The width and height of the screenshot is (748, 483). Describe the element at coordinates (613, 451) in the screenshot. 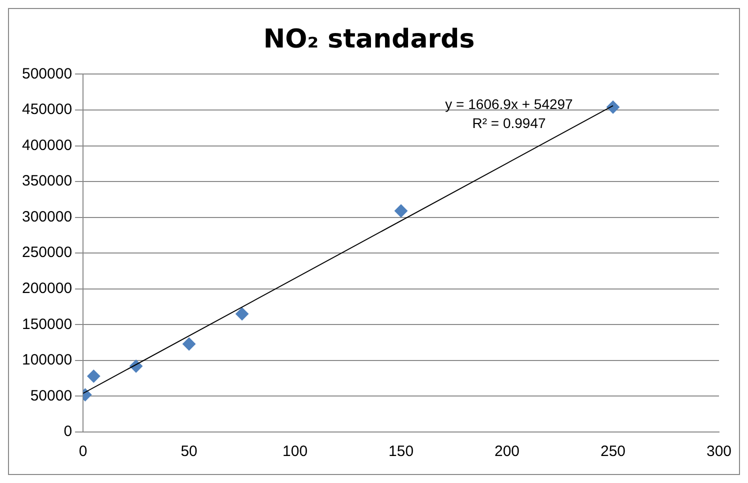

I see `x-tick-label: 250` at that location.